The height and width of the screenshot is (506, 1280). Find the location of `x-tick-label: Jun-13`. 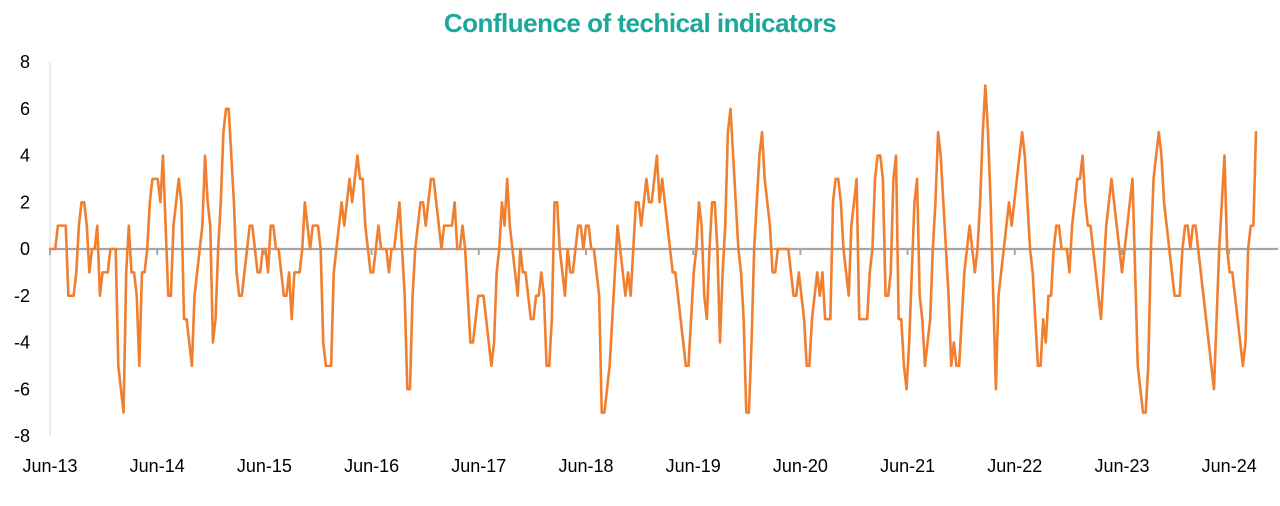

x-tick-label: Jun-13 is located at coordinates (49, 466).